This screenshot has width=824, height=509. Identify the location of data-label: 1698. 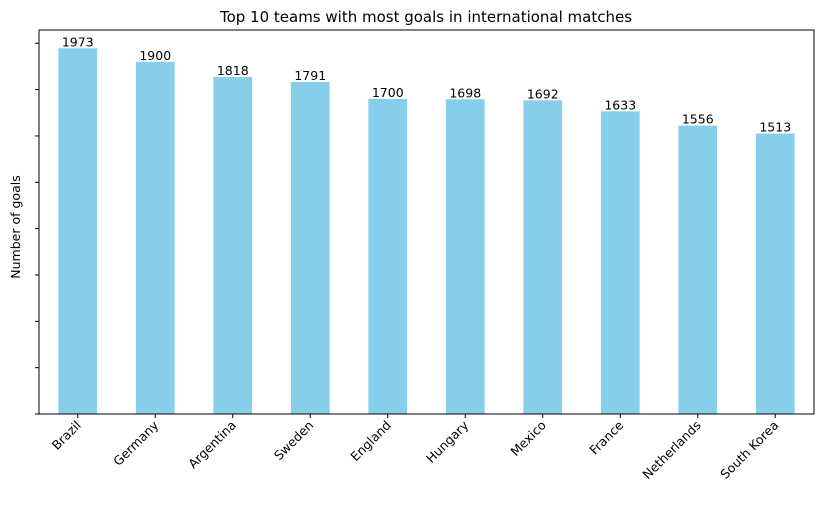
(465, 92).